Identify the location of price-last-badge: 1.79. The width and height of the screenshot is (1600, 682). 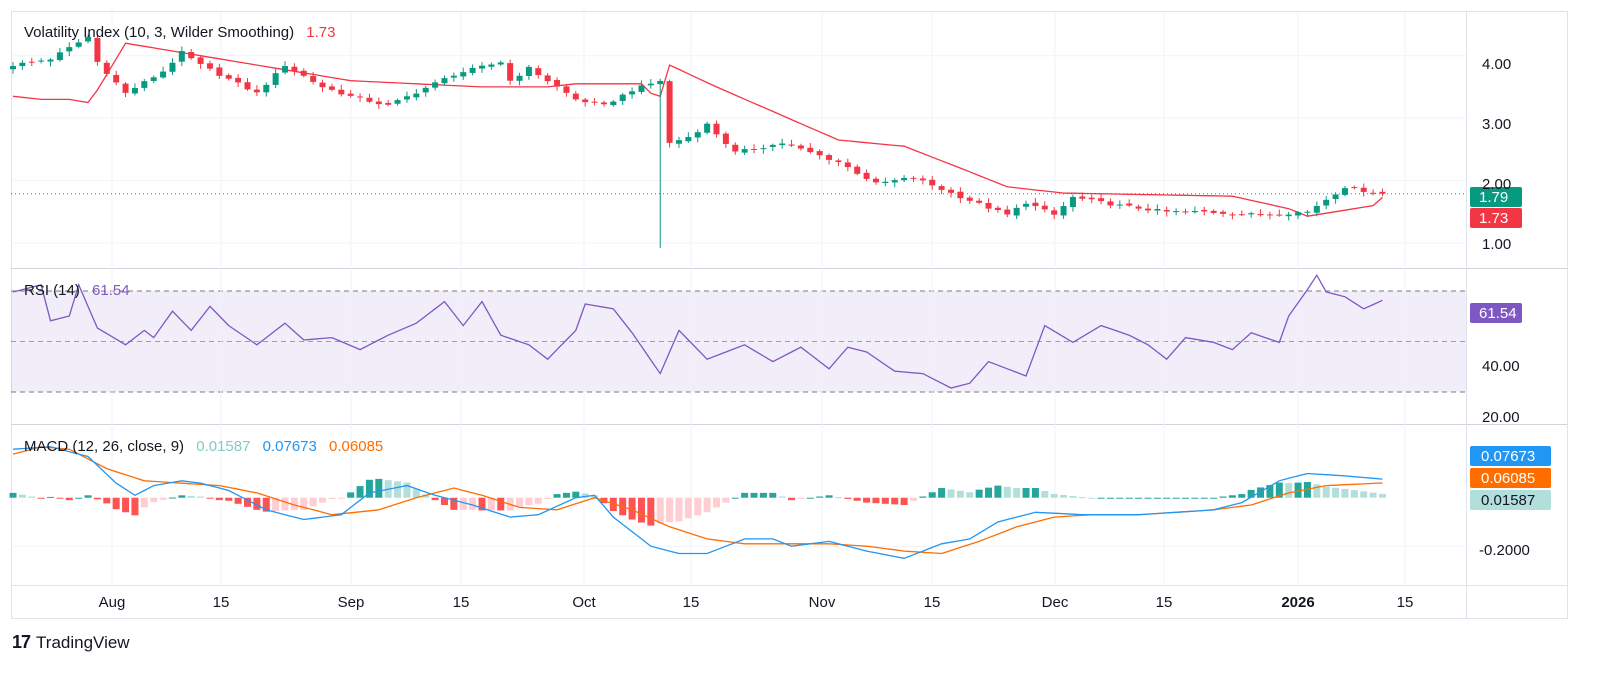
(1496, 197).